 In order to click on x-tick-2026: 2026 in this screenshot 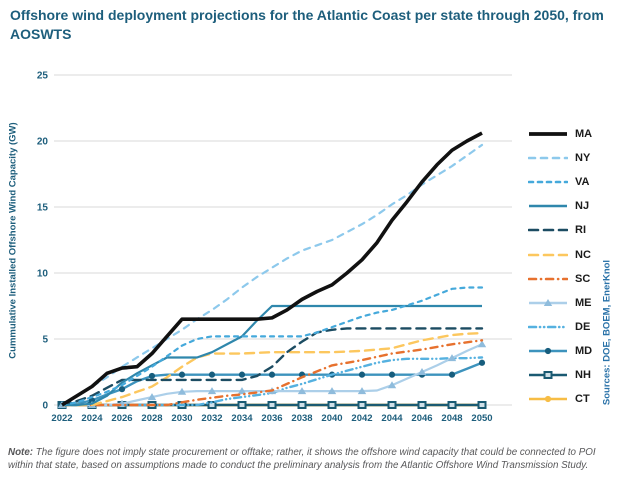, I will do `click(121, 418)`.